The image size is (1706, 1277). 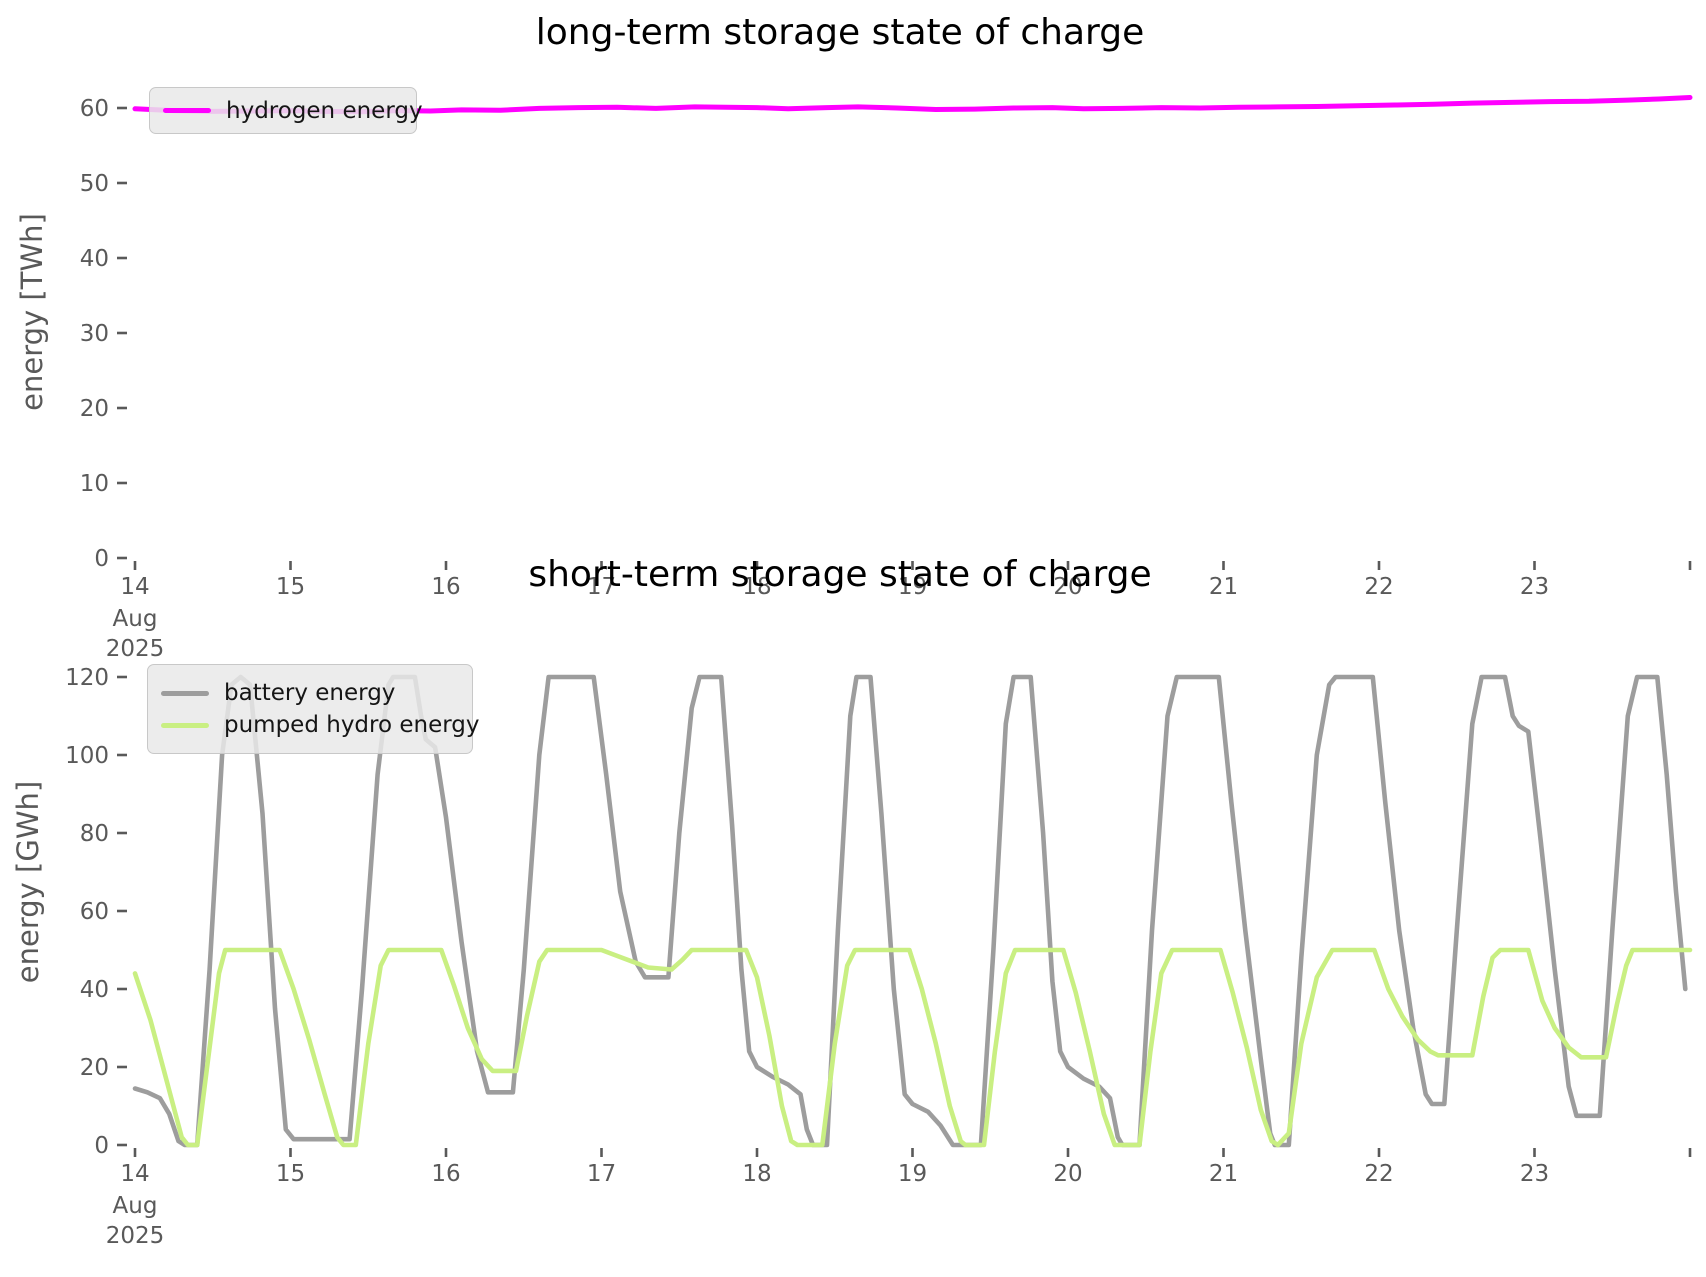 I want to click on hydrogen-energy-line-sample, so click(x=187, y=110).